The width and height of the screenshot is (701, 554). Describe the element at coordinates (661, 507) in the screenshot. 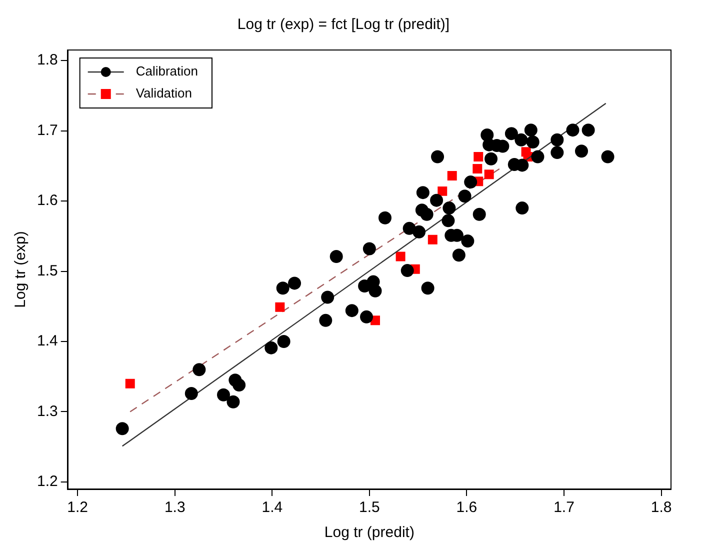

I see `x-tick-label: 1.8` at that location.